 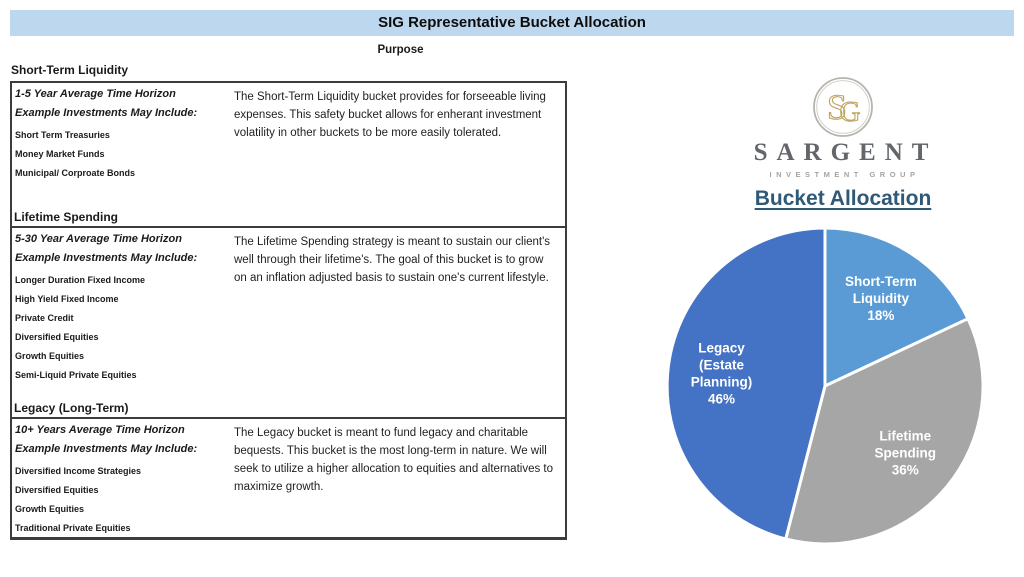 I want to click on pie-data-label-0: Short-Term Liquidity 18%, so click(x=881, y=298).